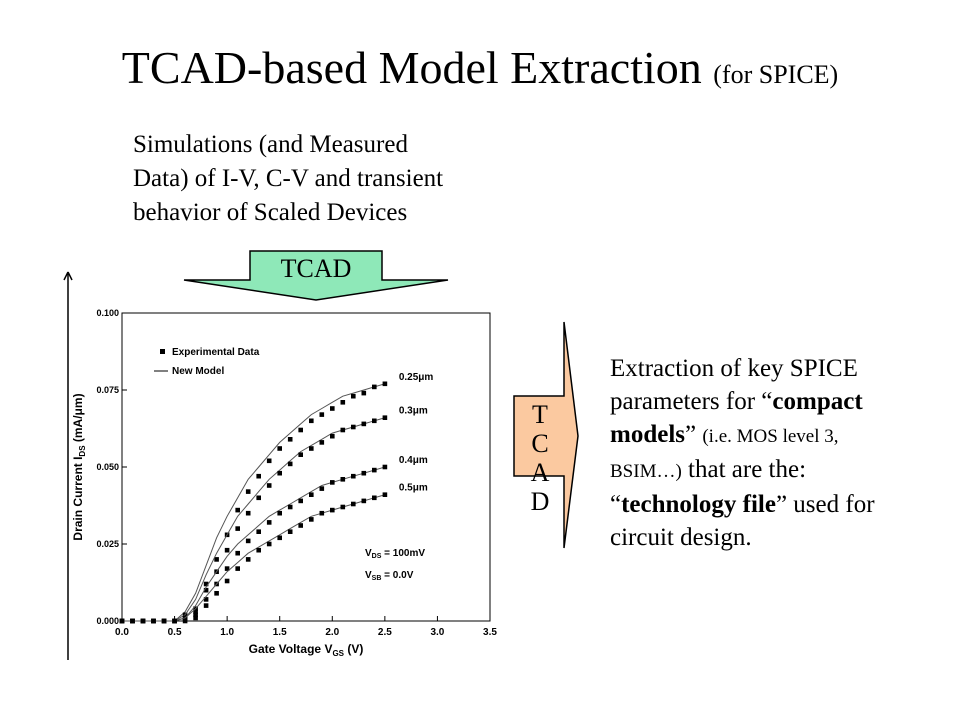  What do you see at coordinates (413, 411) in the screenshot?
I see `series-label: 0.3μm` at bounding box center [413, 411].